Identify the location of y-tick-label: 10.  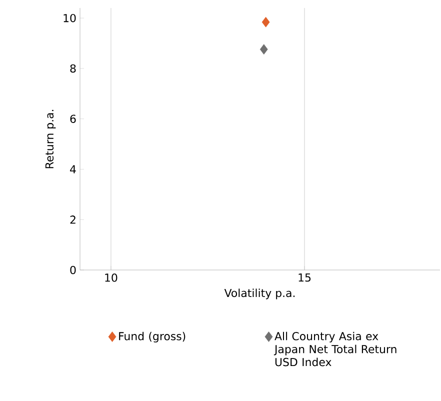
(70, 18).